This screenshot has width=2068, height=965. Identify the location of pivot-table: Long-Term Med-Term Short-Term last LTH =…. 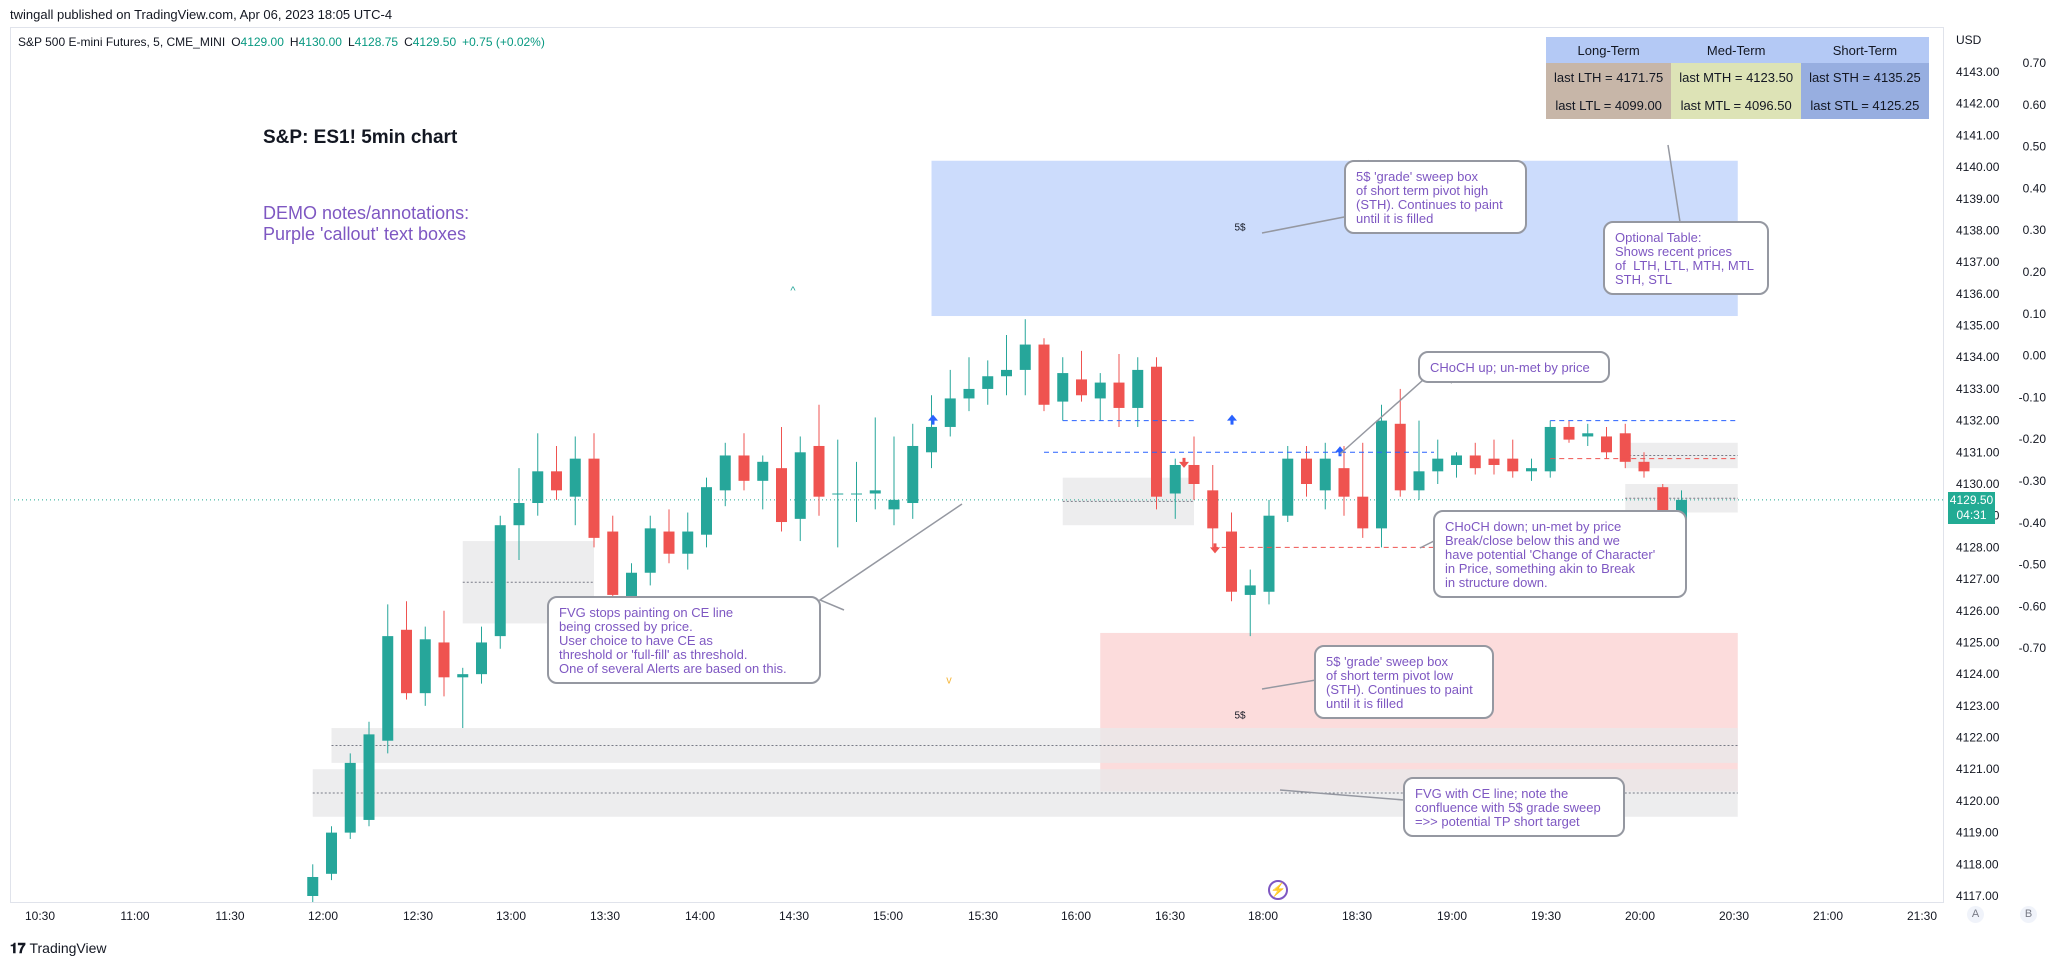
(1737, 78).